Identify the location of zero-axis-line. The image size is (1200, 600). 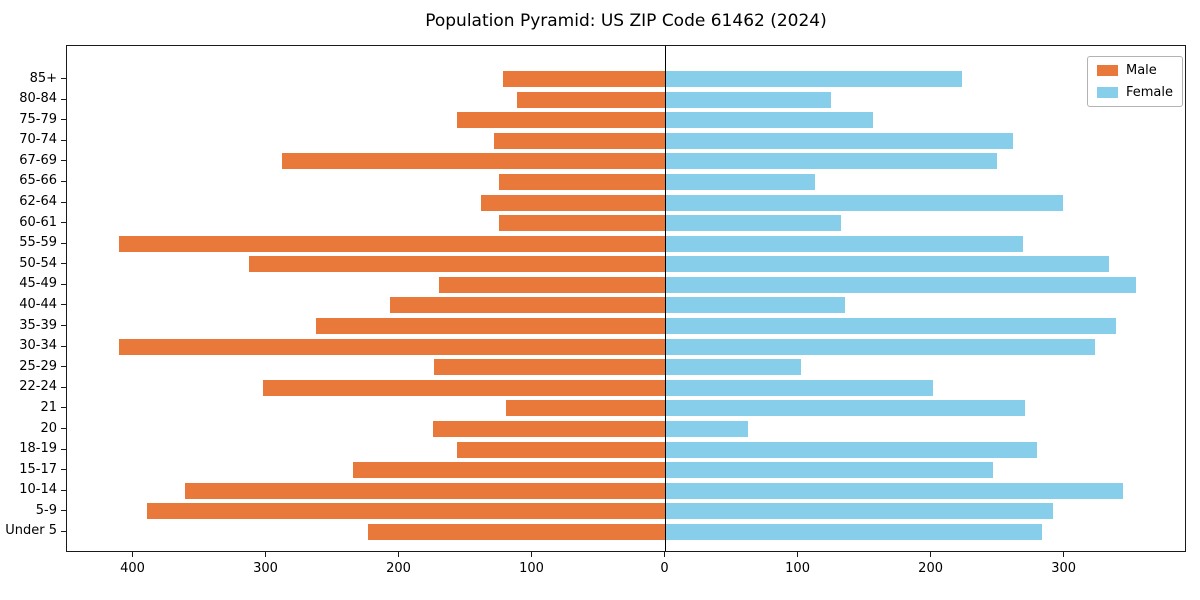
(665, 298).